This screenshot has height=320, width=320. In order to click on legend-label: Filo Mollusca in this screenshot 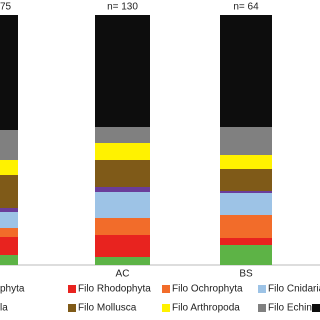, I will do `click(107, 308)`.